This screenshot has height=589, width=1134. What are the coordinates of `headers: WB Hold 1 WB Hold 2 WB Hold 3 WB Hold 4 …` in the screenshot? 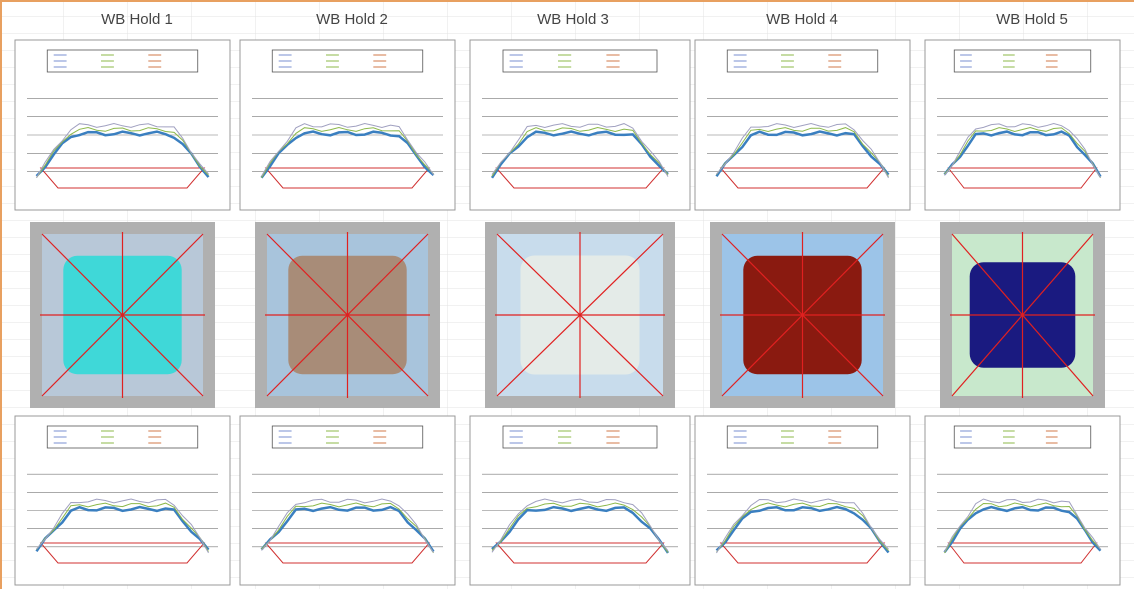 It's located at (584, 19).